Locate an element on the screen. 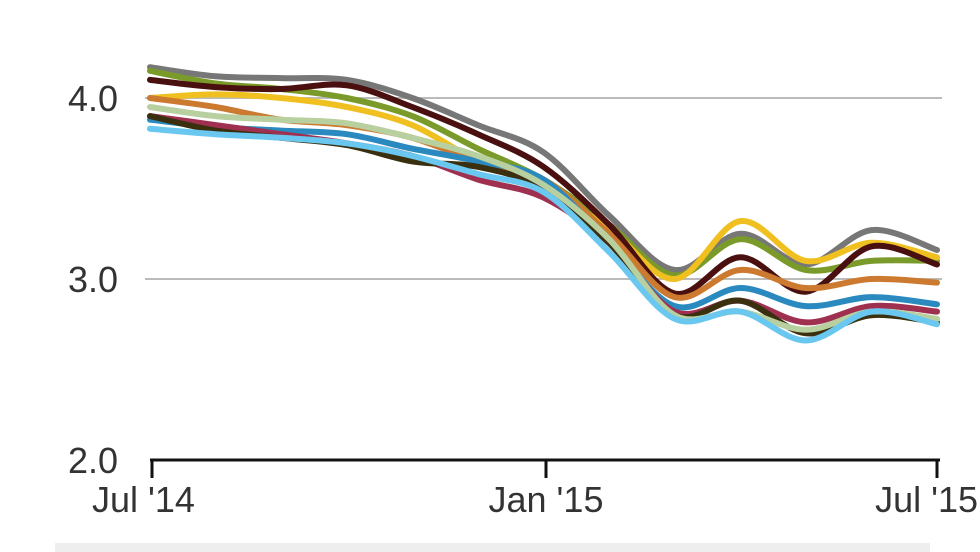  x-axis is located at coordinates (545, 468).